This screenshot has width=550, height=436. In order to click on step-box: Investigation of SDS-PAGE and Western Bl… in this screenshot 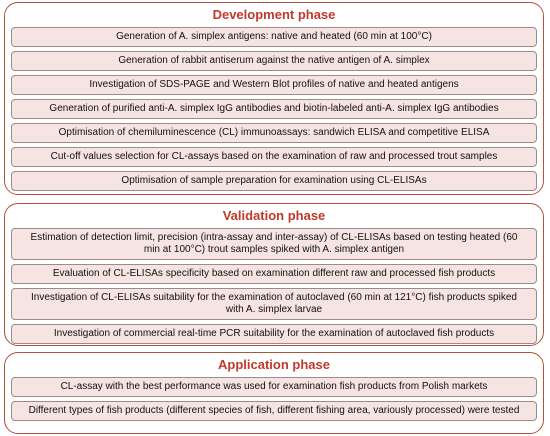, I will do `click(274, 85)`.